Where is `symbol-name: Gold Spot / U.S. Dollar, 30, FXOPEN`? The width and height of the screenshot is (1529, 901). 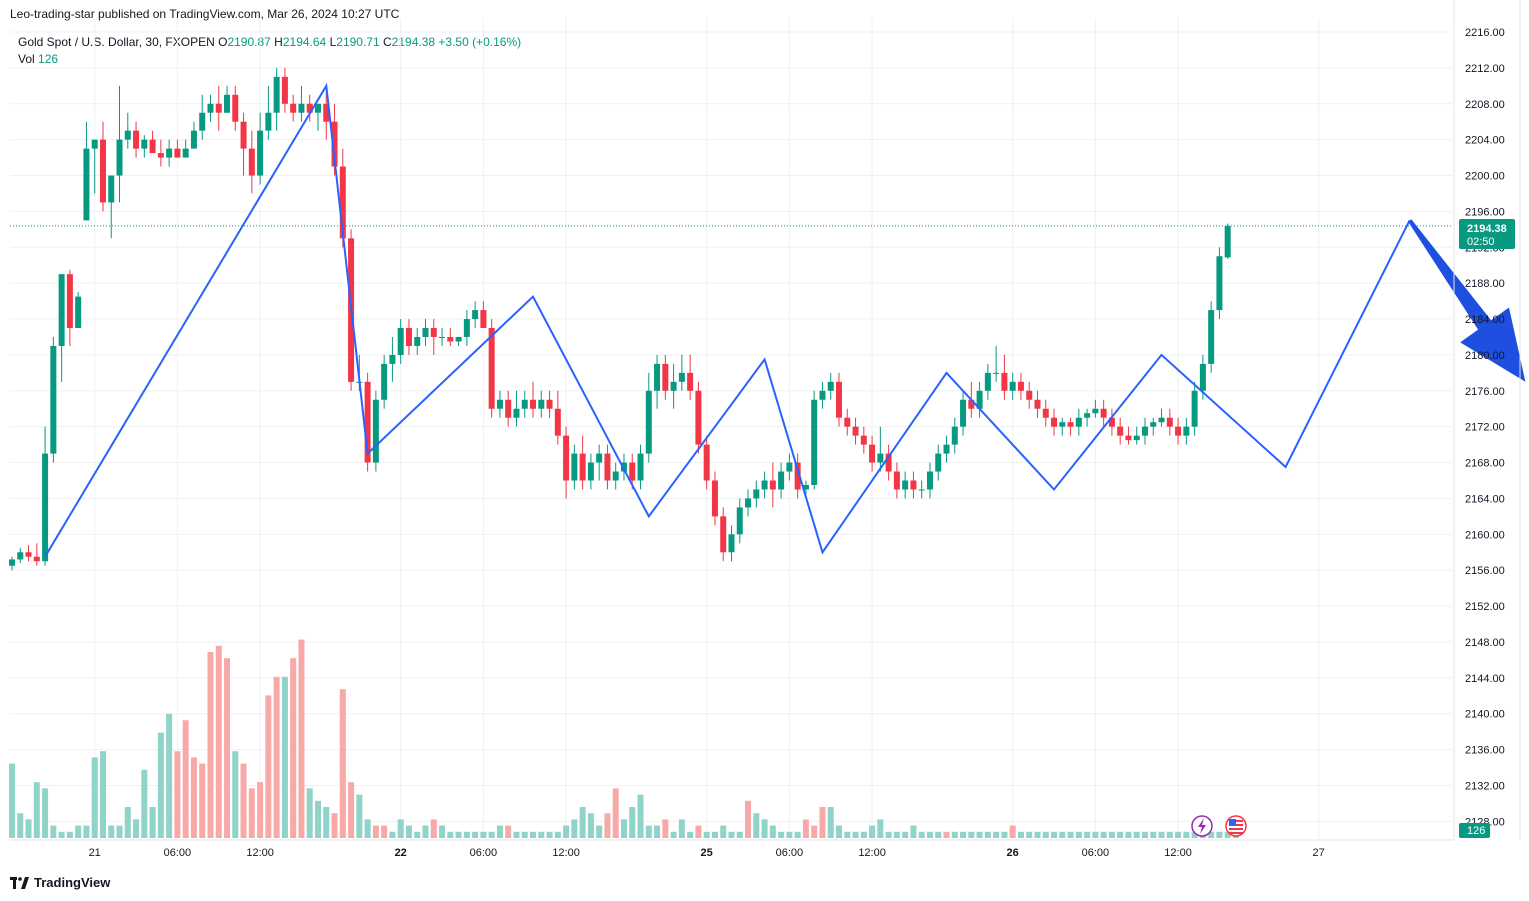
symbol-name: Gold Spot / U.S. Dollar, 30, FXOPEN is located at coordinates (116, 42).